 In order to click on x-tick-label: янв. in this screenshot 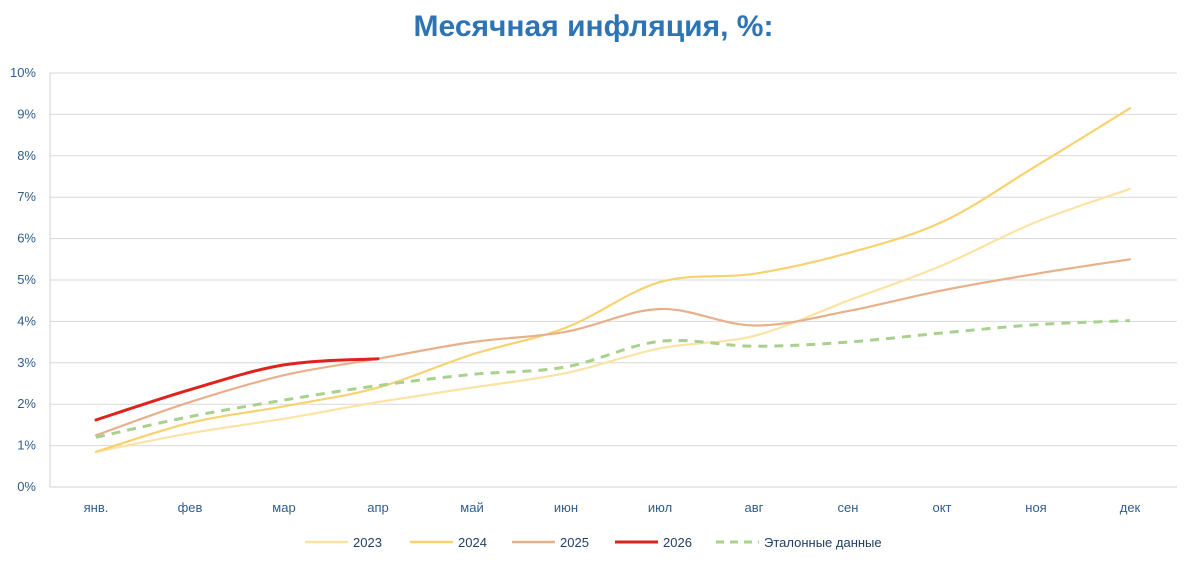, I will do `click(96, 507)`.